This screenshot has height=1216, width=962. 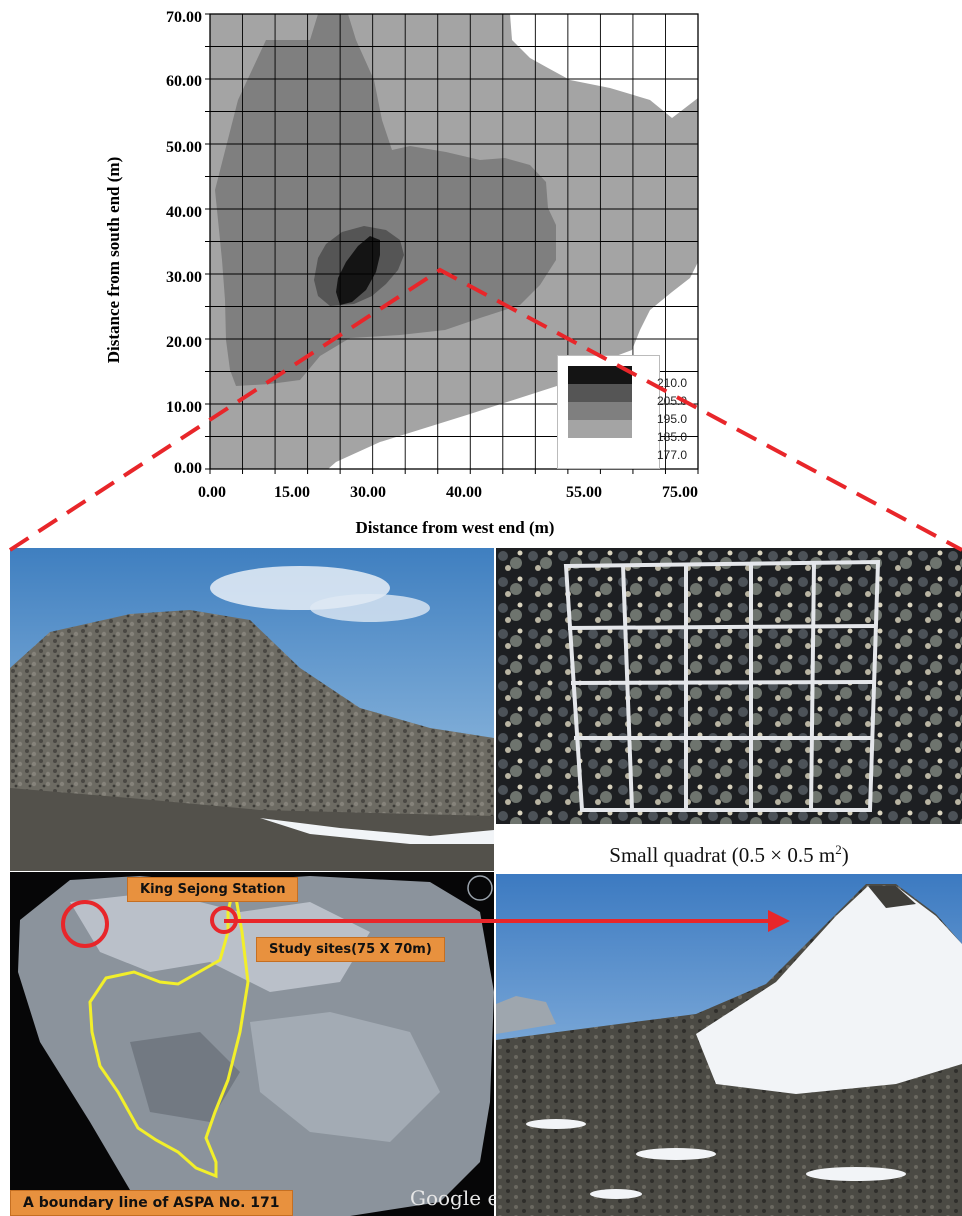 What do you see at coordinates (350, 949) in the screenshot?
I see `callout-study-sites: Study sites(75 X 70m)` at bounding box center [350, 949].